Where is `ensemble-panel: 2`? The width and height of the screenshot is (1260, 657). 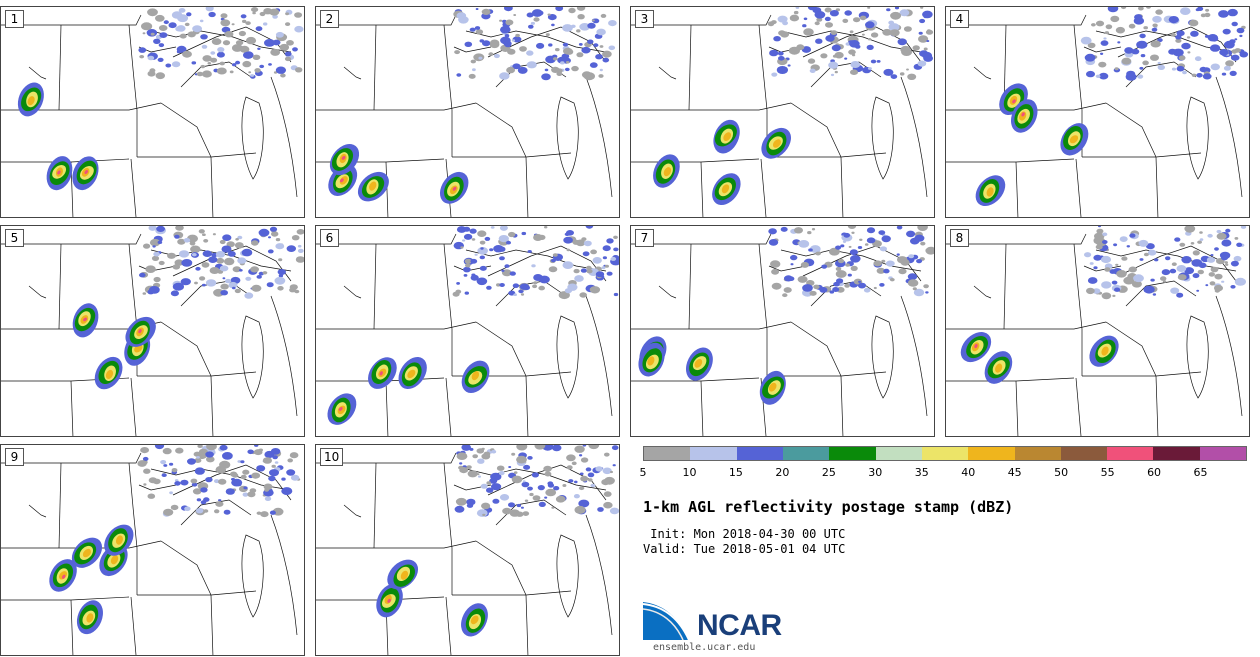
ensemble-panel: 2 is located at coordinates (467, 112).